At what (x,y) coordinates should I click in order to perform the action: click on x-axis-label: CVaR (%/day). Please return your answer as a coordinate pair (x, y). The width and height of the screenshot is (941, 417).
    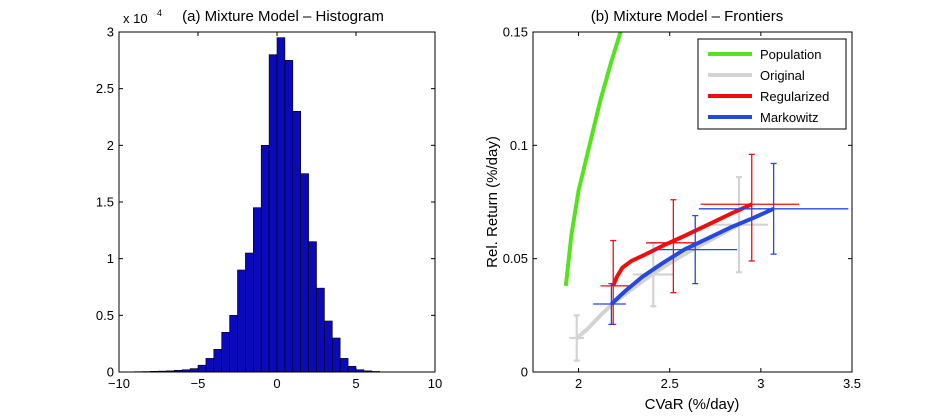
    Looking at the image, I should click on (692, 404).